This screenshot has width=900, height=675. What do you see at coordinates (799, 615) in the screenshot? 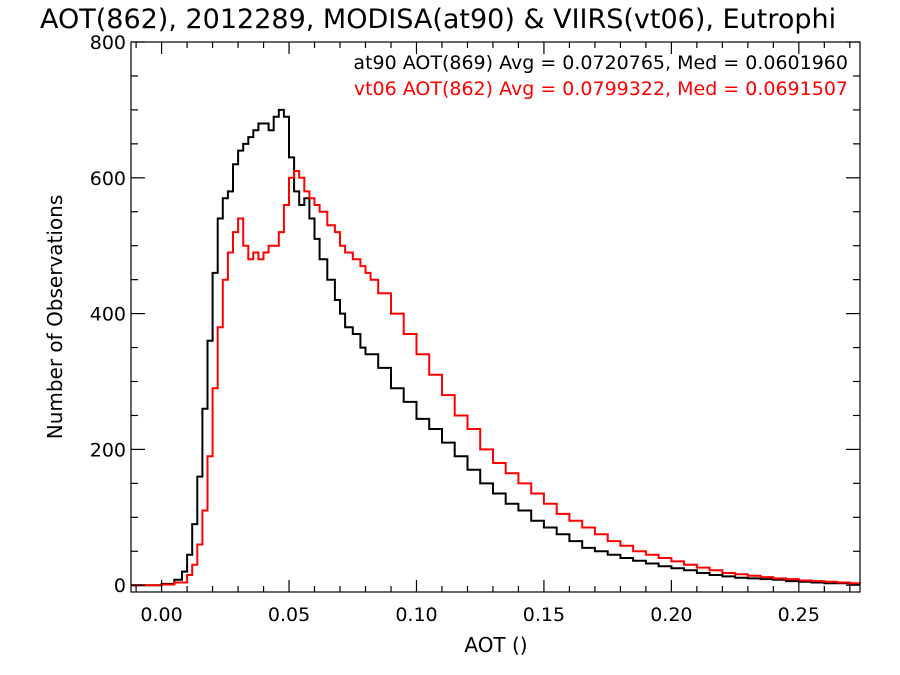
I see `x-tick-label: 0.25` at bounding box center [799, 615].